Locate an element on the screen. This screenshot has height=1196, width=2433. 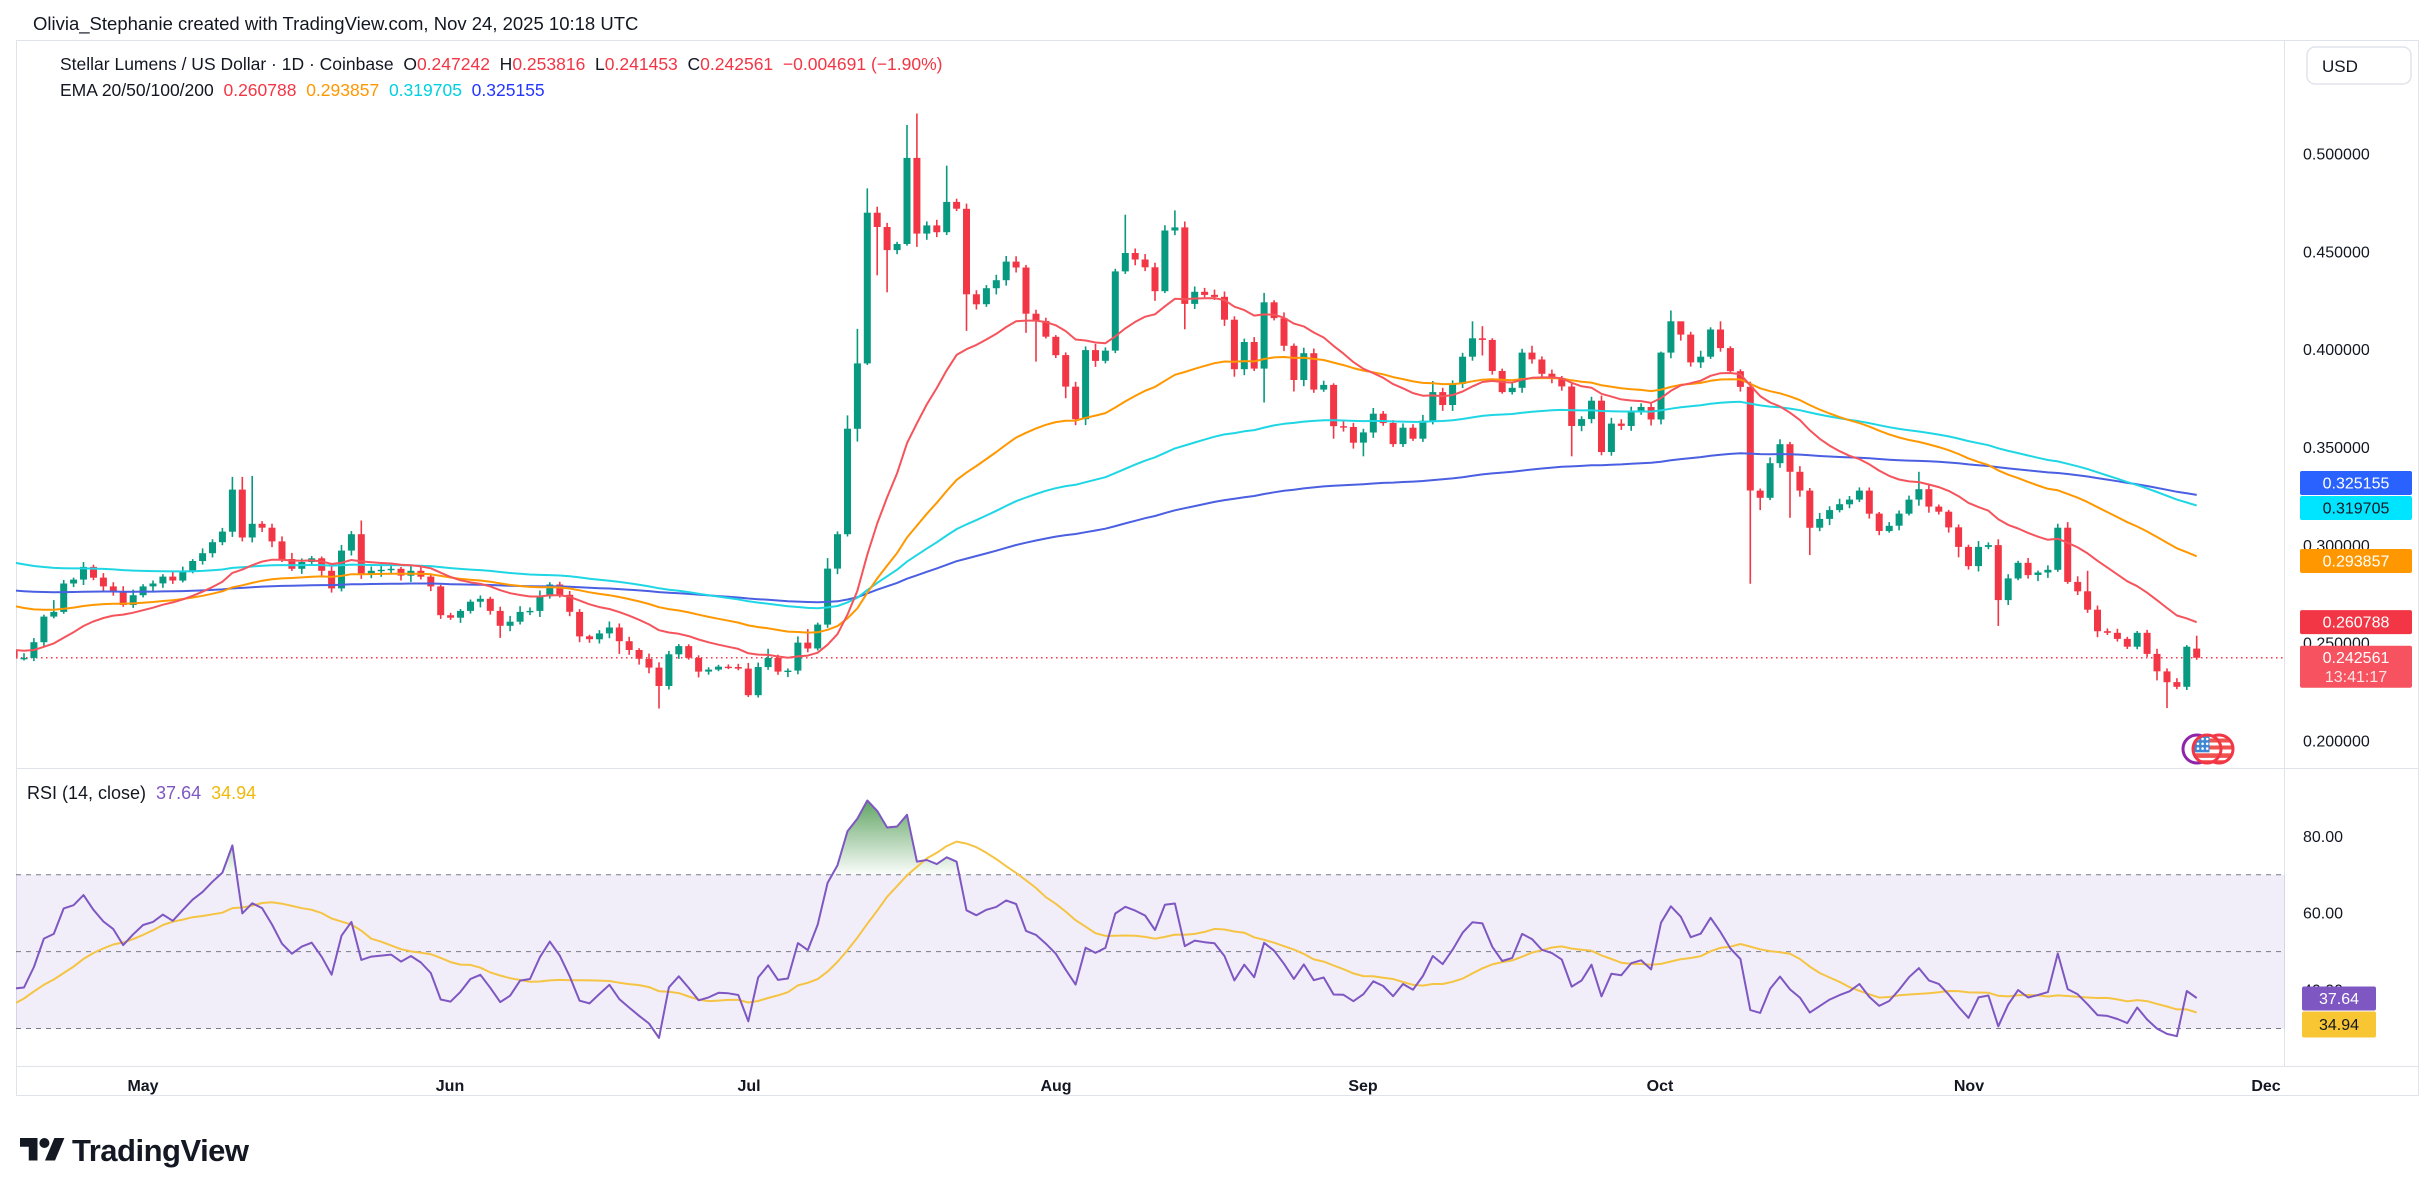
svg-text: RSI (14, close) 37.64 34.94 is located at coordinates (141, 793).